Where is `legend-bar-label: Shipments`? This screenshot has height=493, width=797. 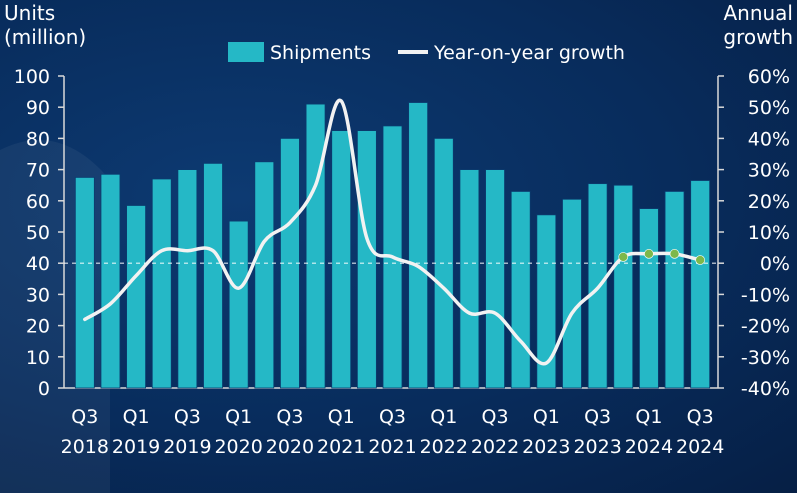
legend-bar-label: Shipments is located at coordinates (320, 53).